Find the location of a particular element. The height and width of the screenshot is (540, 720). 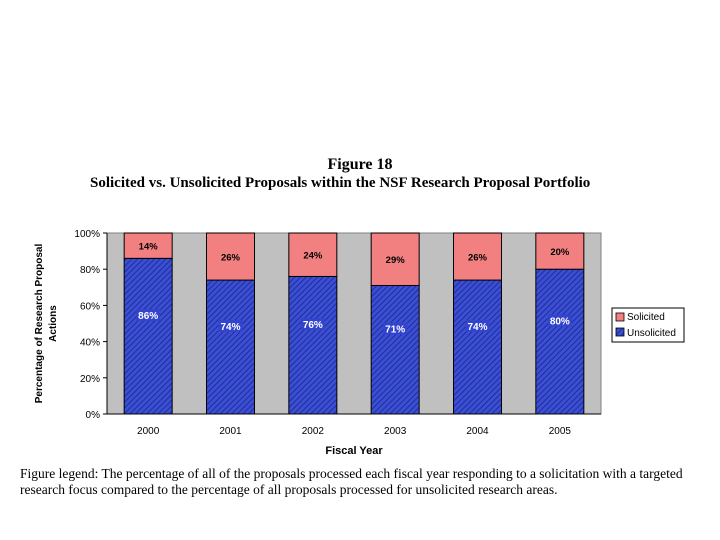

y-tick-label: 100% is located at coordinates (87, 234).